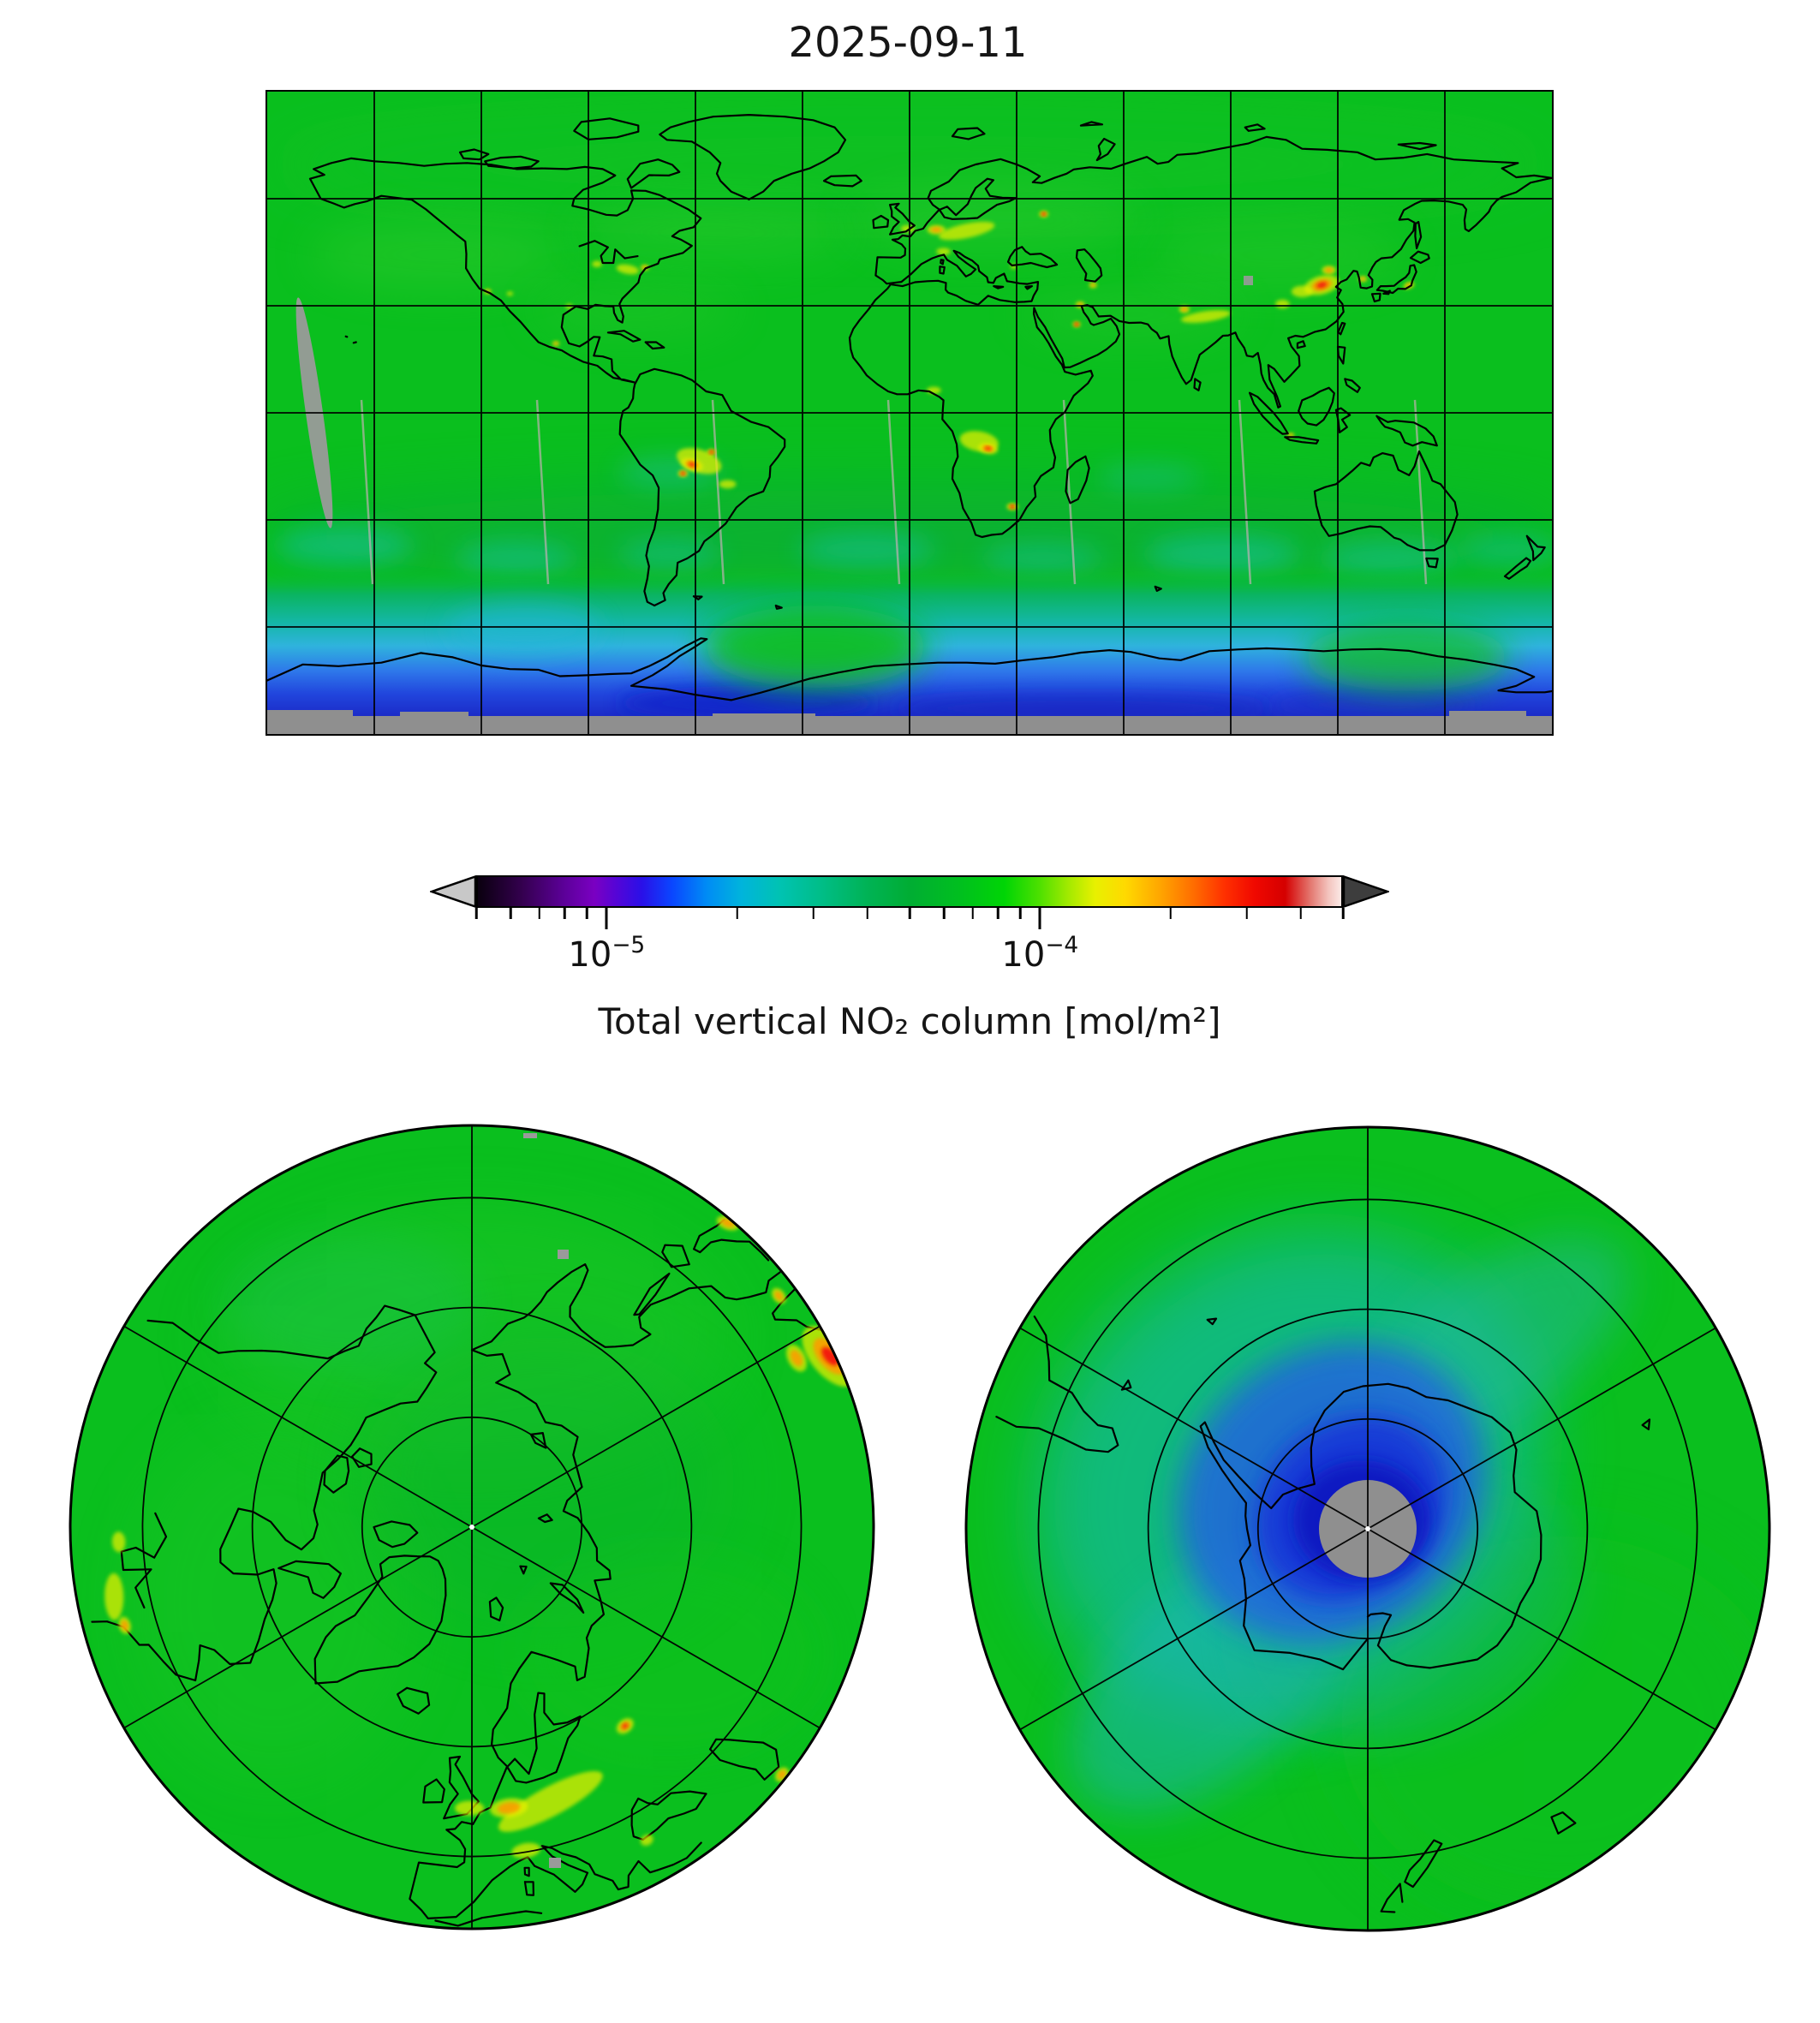 The width and height of the screenshot is (1820, 2023). I want to click on colorbar-tick-label: 10⁻⁵, so click(607, 953).